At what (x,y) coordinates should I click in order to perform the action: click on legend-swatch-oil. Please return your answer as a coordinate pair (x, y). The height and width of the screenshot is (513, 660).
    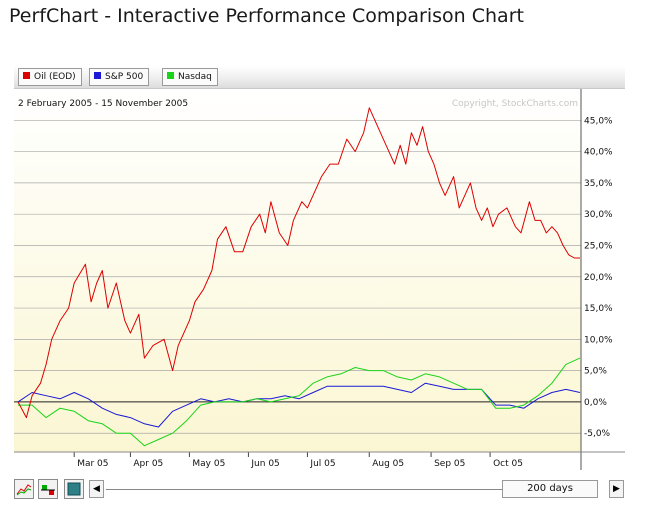
    Looking at the image, I should click on (26, 75).